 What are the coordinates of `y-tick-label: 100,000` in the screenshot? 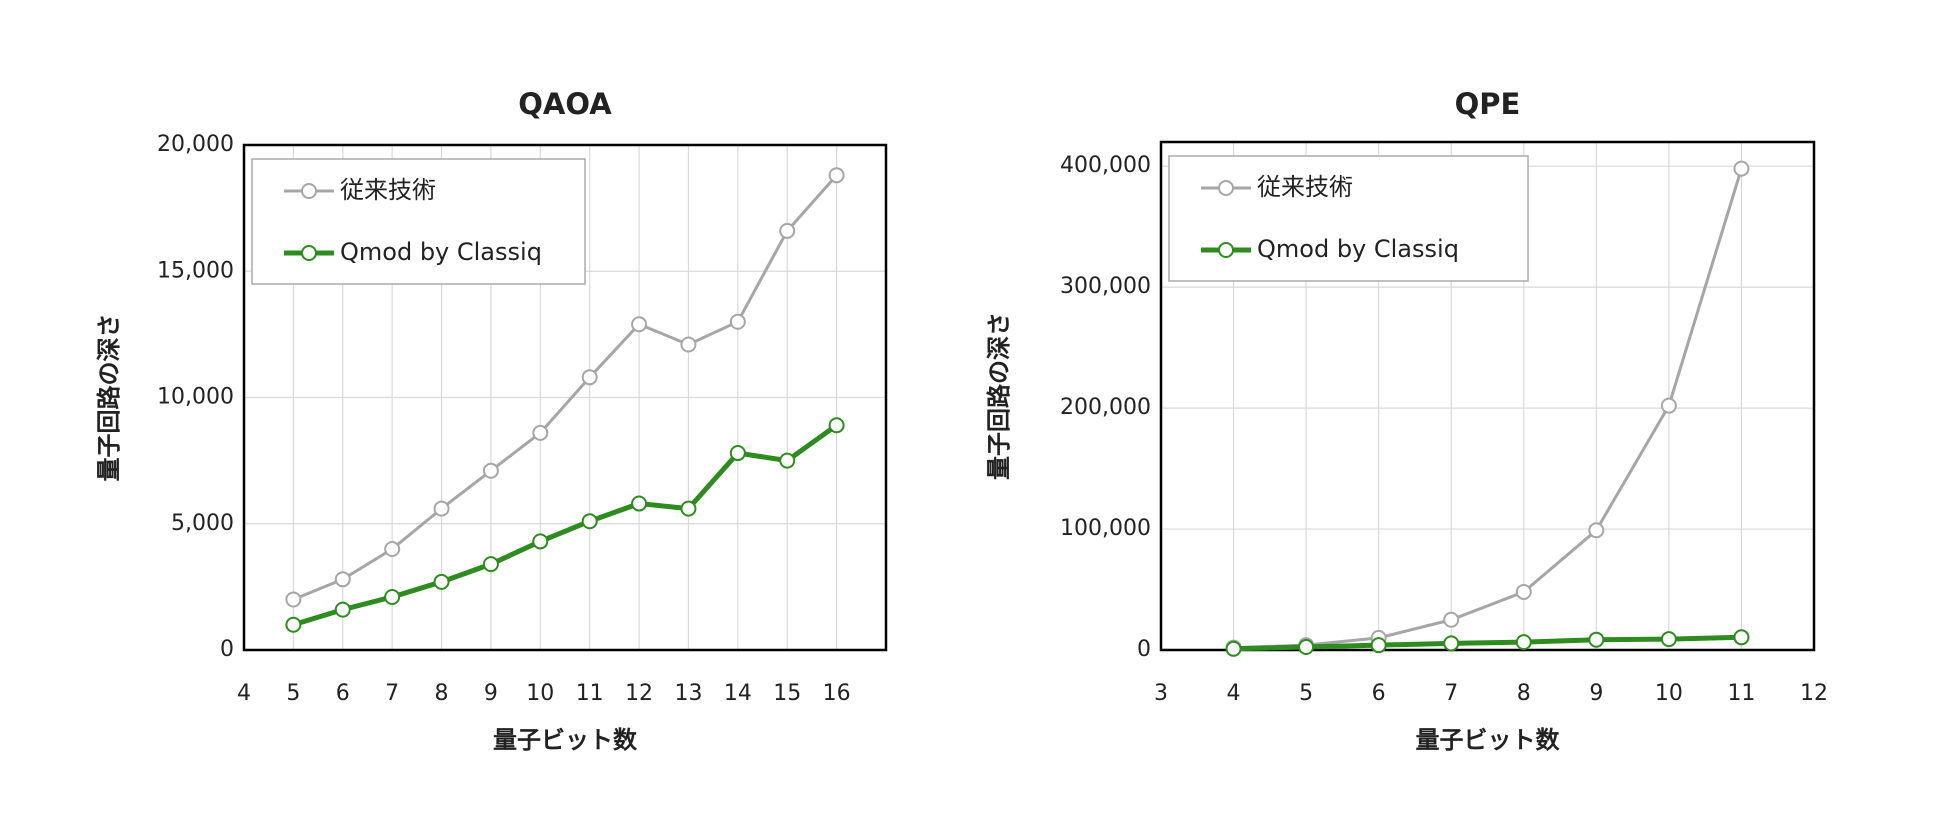 It's located at (1105, 528).